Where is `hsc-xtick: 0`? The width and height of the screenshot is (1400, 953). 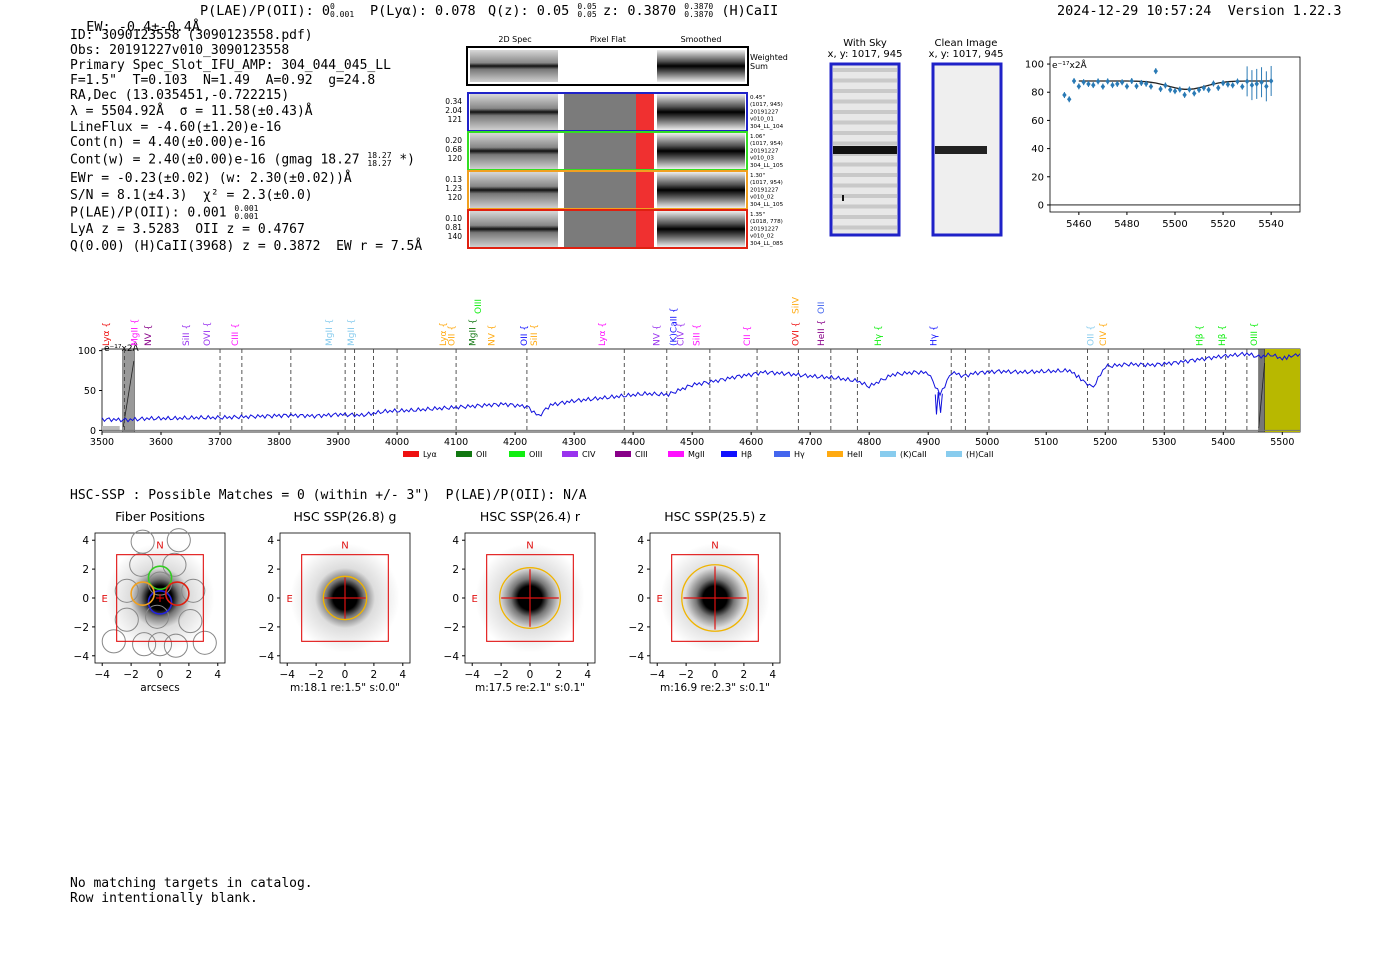
hsc-xtick: 0 is located at coordinates (530, 675).